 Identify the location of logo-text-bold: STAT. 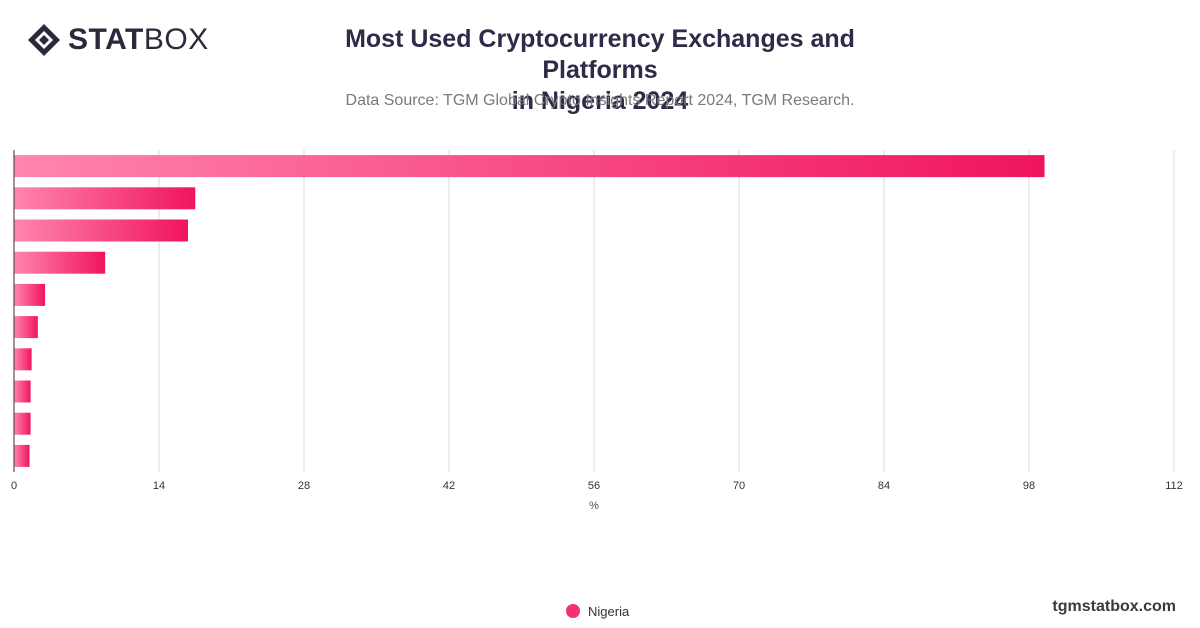
(106, 39).